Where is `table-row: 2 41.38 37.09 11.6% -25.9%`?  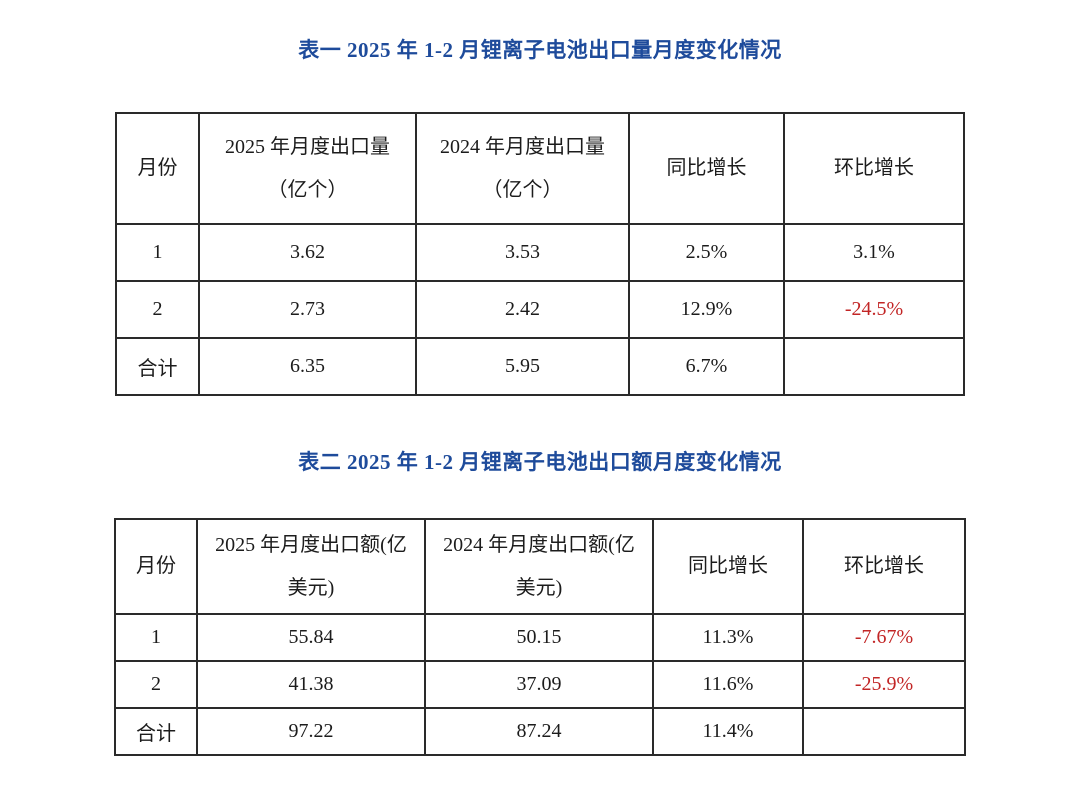
table-row: 2 41.38 37.09 11.6% -25.9% is located at coordinates (540, 684).